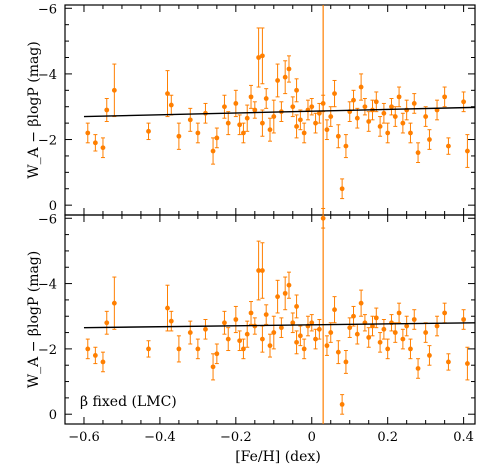 This screenshot has width=491, height=473. What do you see at coordinates (84, 437) in the screenshot?
I see `x-tick-label: −0.6` at bounding box center [84, 437].